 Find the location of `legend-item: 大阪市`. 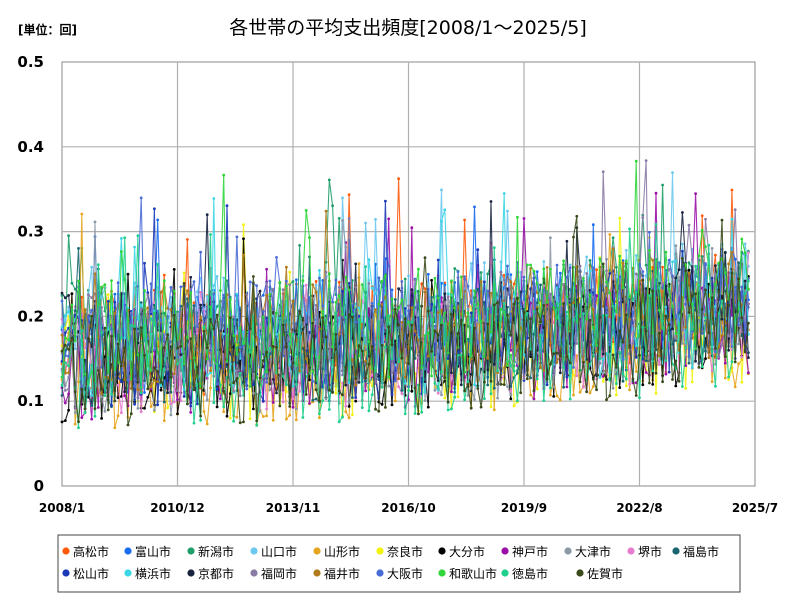

legend-item: 大阪市 is located at coordinates (399, 573).